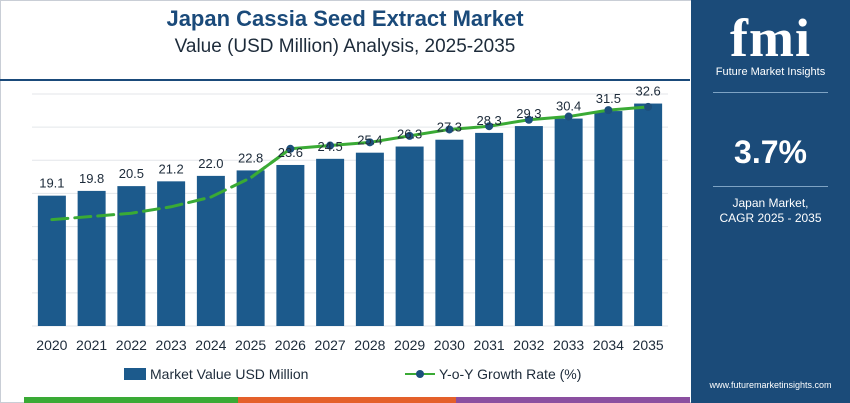 The height and width of the screenshot is (403, 850). Describe the element at coordinates (210, 163) in the screenshot. I see `value-label-2024: 22.0` at that location.